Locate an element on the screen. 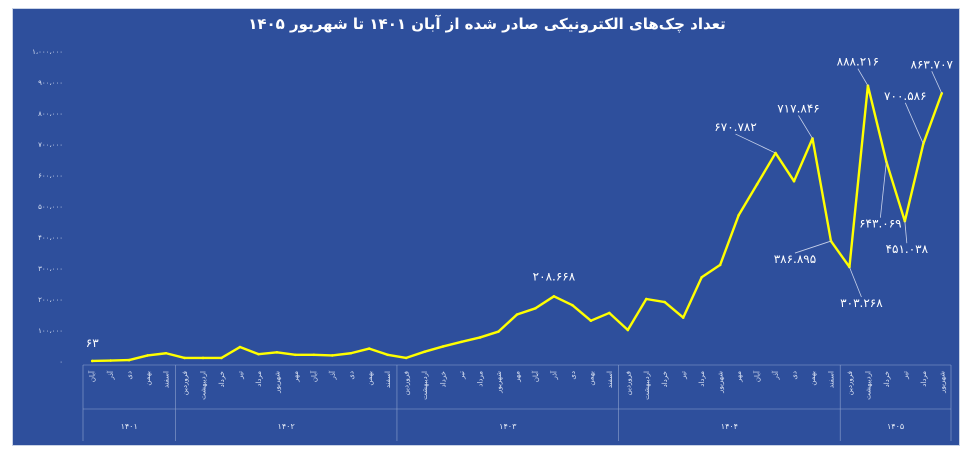 This screenshot has width=971, height=454. x-tick-label: آبان is located at coordinates (757, 376).